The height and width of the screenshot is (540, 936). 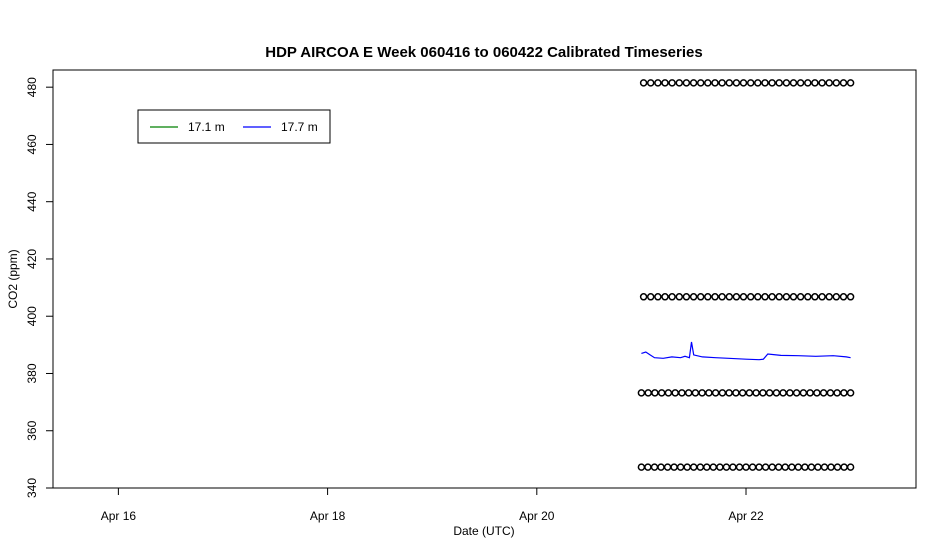 What do you see at coordinates (746, 516) in the screenshot?
I see `x-tick-label: Apr 22` at bounding box center [746, 516].